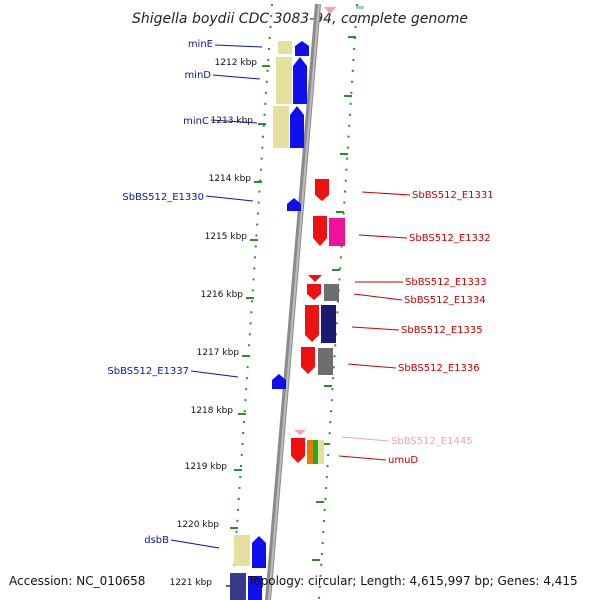 This screenshot has height=600, width=600. I want to click on gene-SbBS512_E1334, so click(323, 292).